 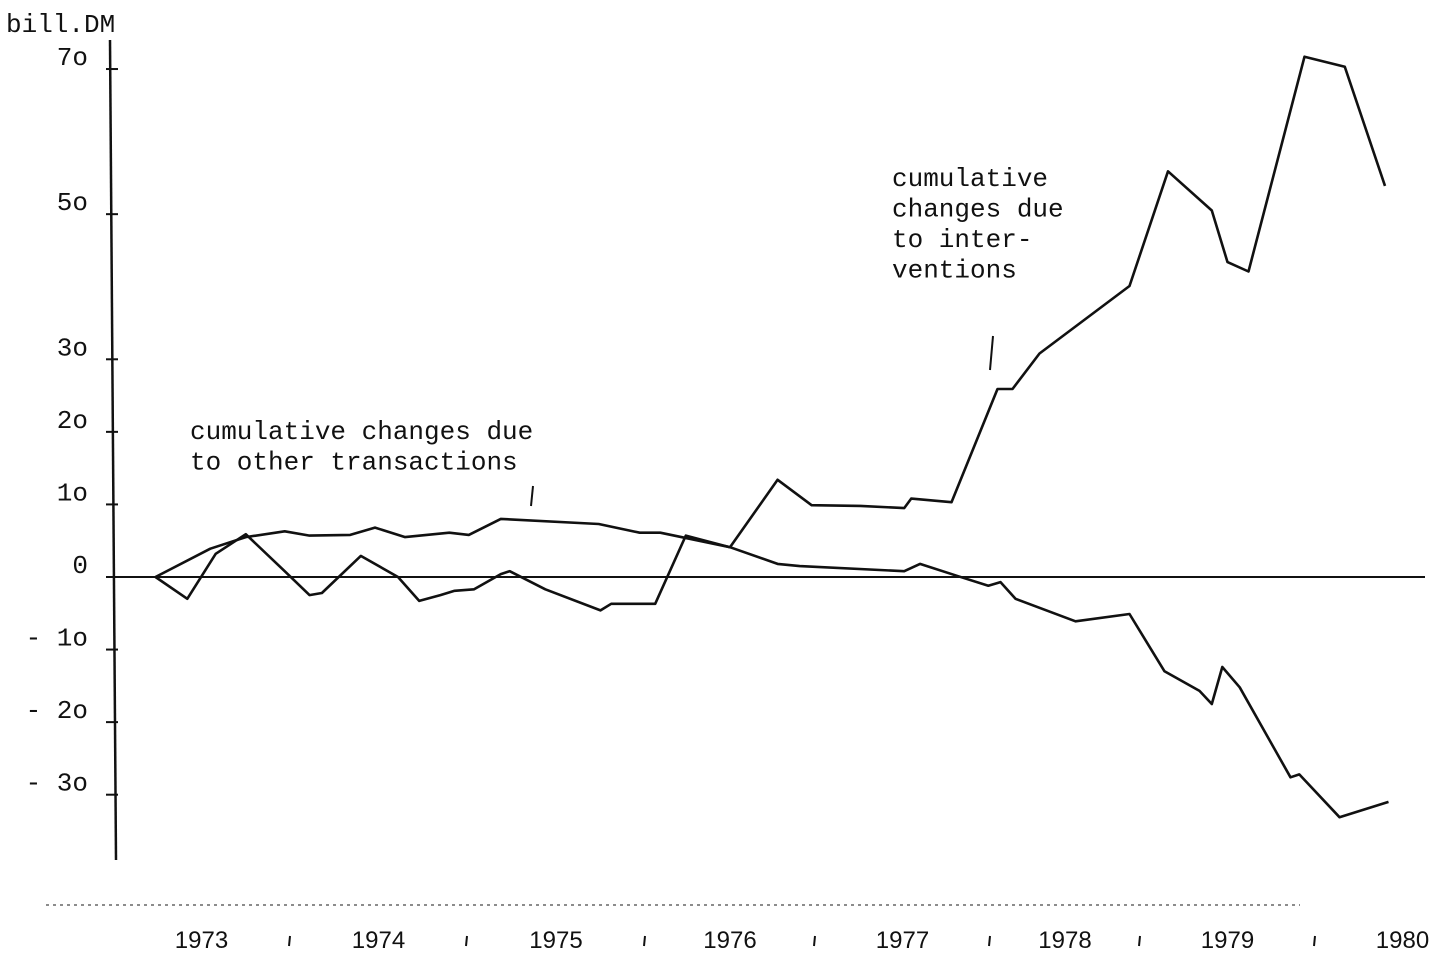 What do you see at coordinates (60, 25) in the screenshot?
I see `unit-label: bill.DM` at bounding box center [60, 25].